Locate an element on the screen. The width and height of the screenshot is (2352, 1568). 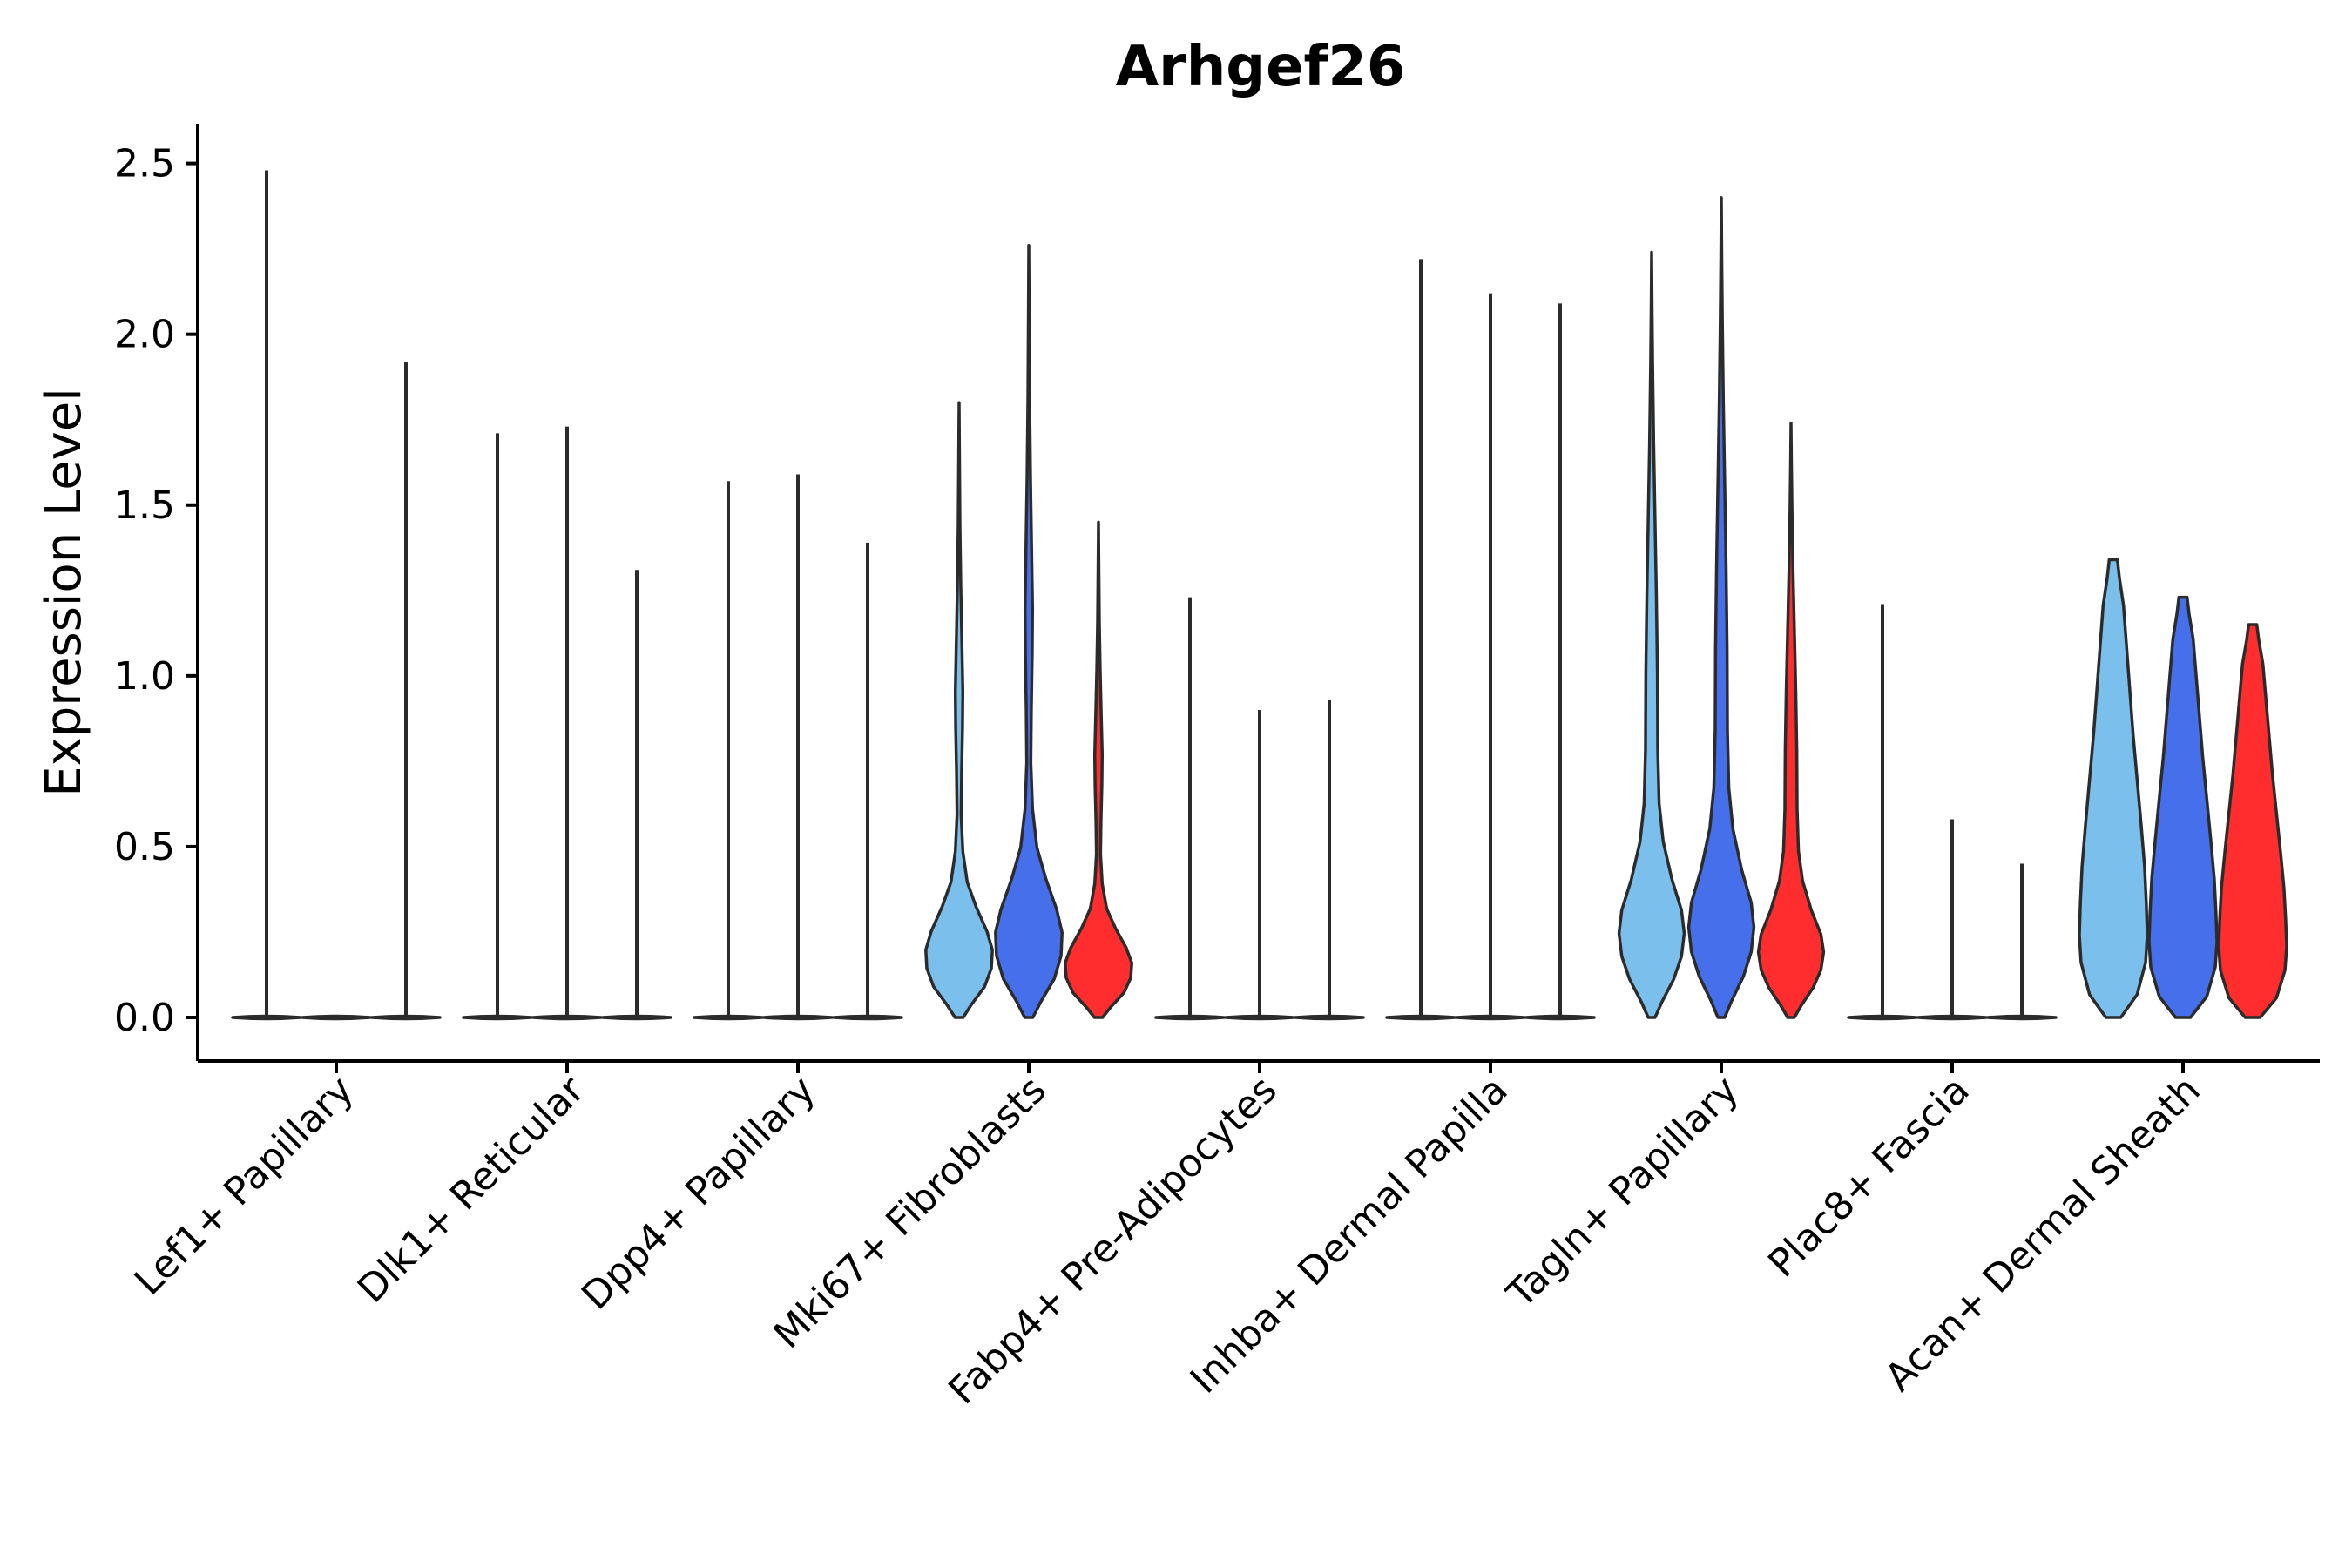
y-ticks: 0.0 0.5 1.0 1.5 2.0 2.5 is located at coordinates (156, 591).